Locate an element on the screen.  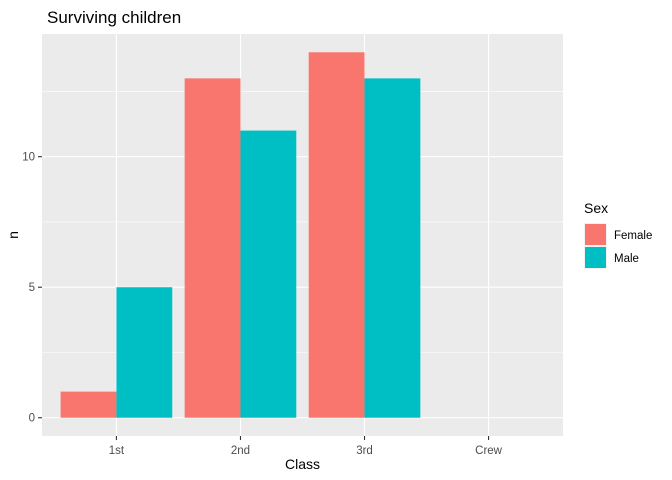
x-tick-label: 3rd is located at coordinates (364, 451).